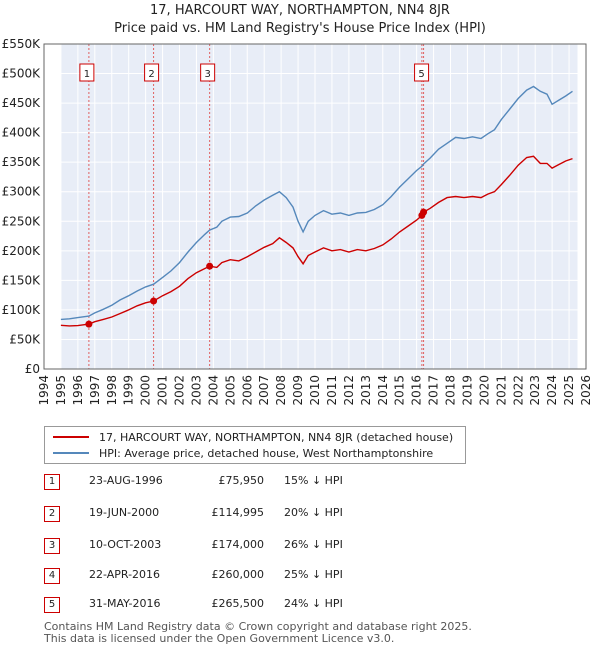 Image resolution: width=600 pixels, height=650 pixels. Describe the element at coordinates (313, 480) in the screenshot. I see `transaction-hpi: 15% ↓ HPI` at that location.